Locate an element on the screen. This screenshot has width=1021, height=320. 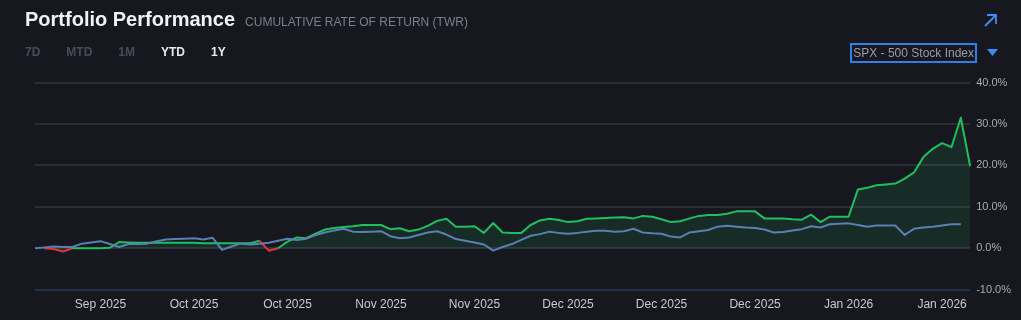
text: SPX - 500 Stock Index is located at coordinates (913, 53).